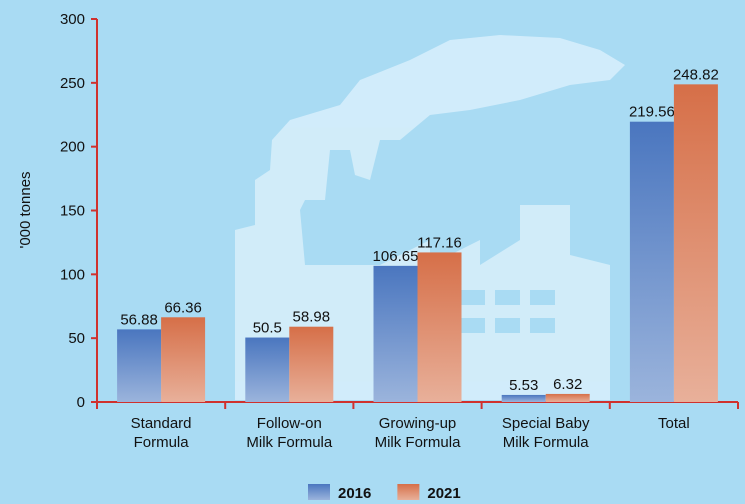  What do you see at coordinates (674, 423) in the screenshot?
I see `x-tick-label: Total` at bounding box center [674, 423].